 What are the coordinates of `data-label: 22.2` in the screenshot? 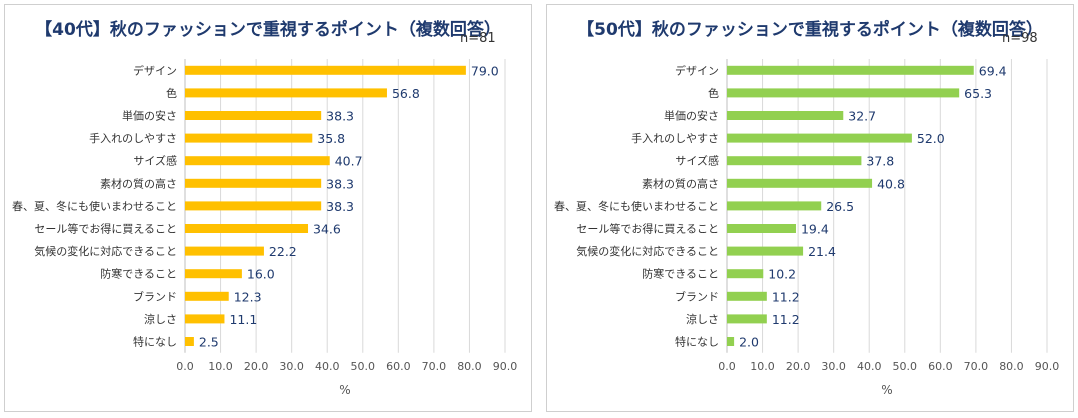 It's located at (283, 251).